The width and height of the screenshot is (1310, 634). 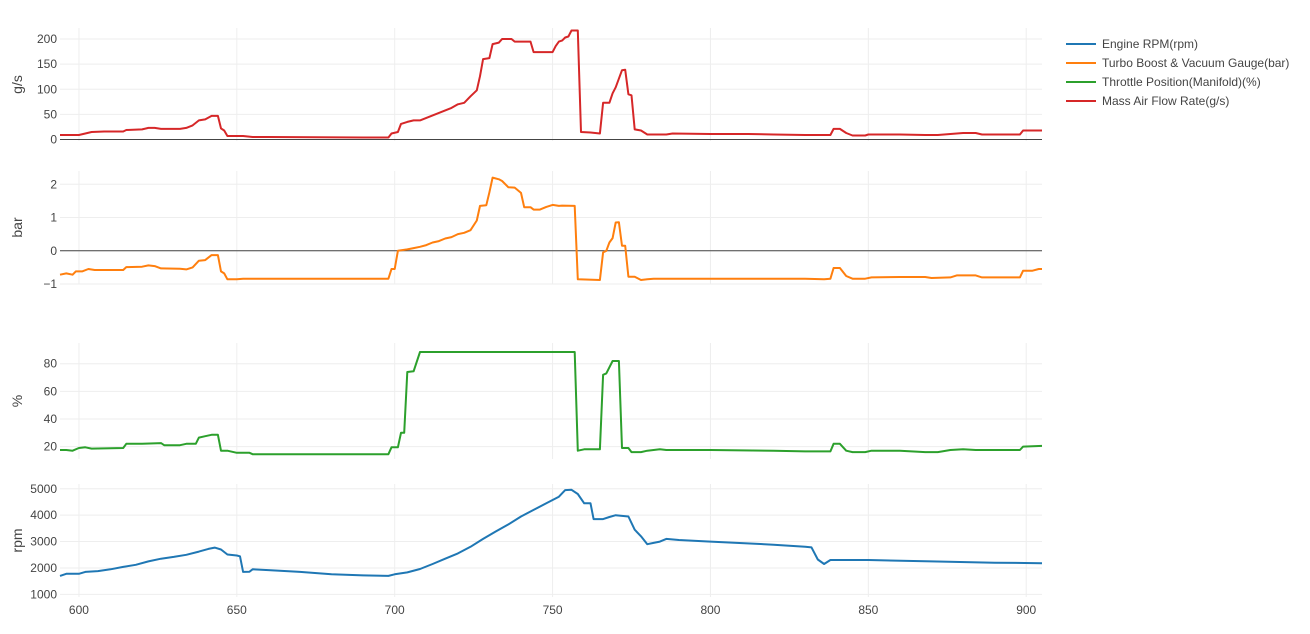 What do you see at coordinates (1081, 62) in the screenshot?
I see `legend-swatch-turbo-boost` at bounding box center [1081, 62].